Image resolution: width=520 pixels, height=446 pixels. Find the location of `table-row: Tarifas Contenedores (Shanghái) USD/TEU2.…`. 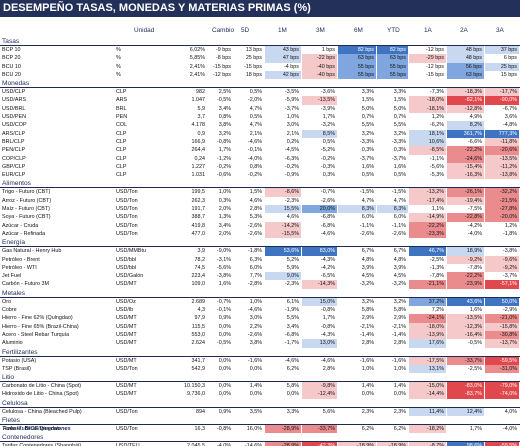

table-row: Tarifas Contenedores (Shanghái) USD/TEU2.… is located at coordinates (260, 444).